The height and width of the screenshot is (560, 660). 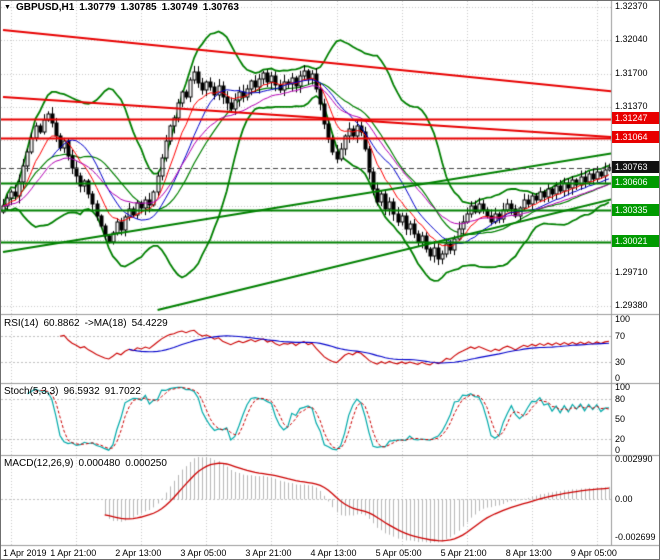 What do you see at coordinates (21, 323) in the screenshot?
I see `rsi-name: RSI(14)` at bounding box center [21, 323].